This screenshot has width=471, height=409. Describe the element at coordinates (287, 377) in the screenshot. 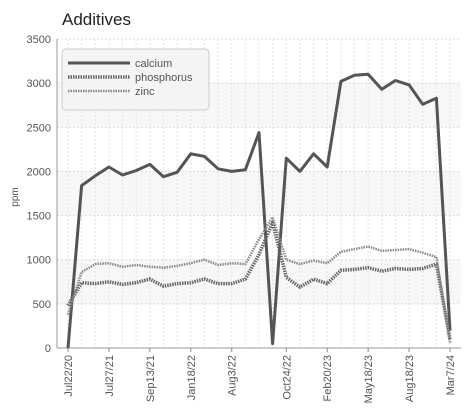

I see `x-tick-label: Oct24/22` at that location.